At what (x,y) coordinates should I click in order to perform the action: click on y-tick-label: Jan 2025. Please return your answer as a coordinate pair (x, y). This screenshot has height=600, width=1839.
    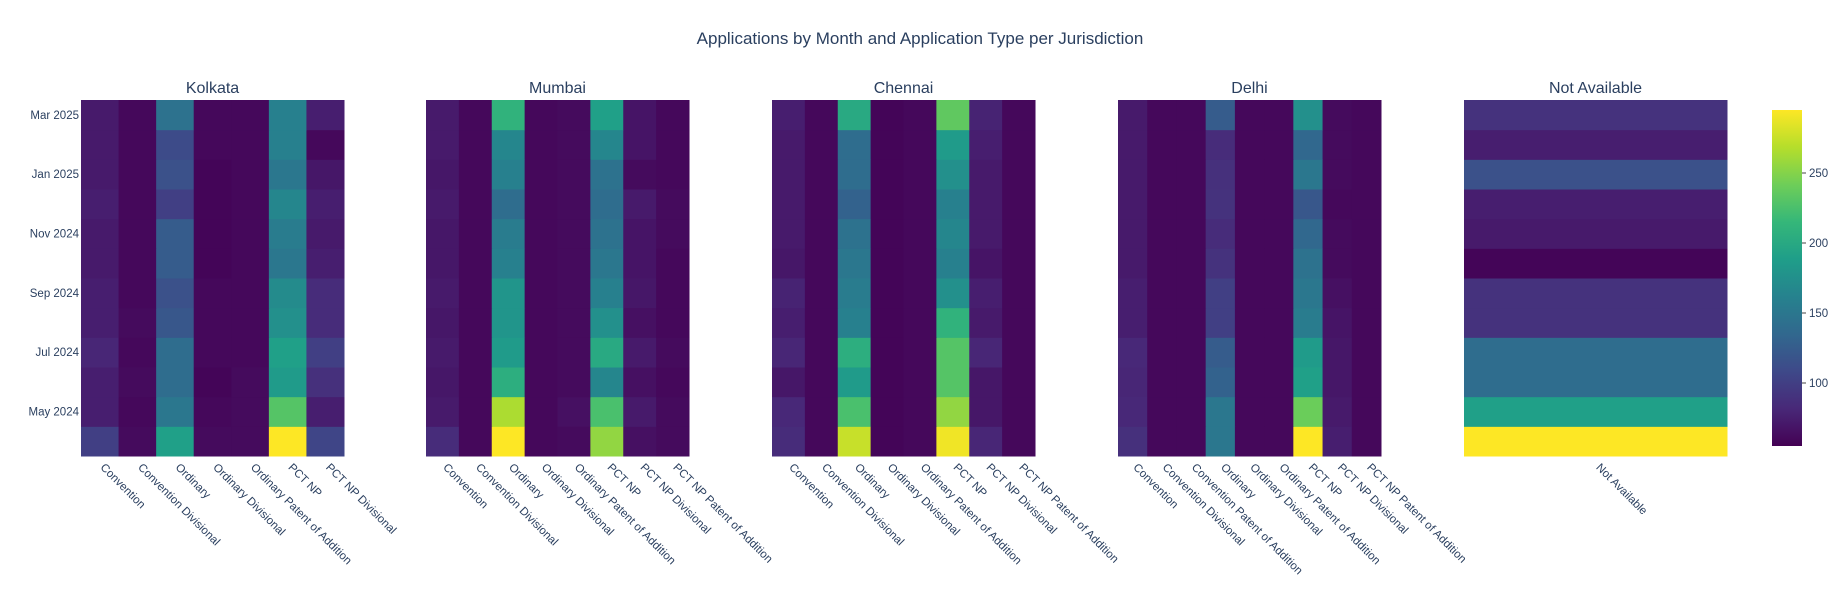
    Looking at the image, I should click on (55, 175).